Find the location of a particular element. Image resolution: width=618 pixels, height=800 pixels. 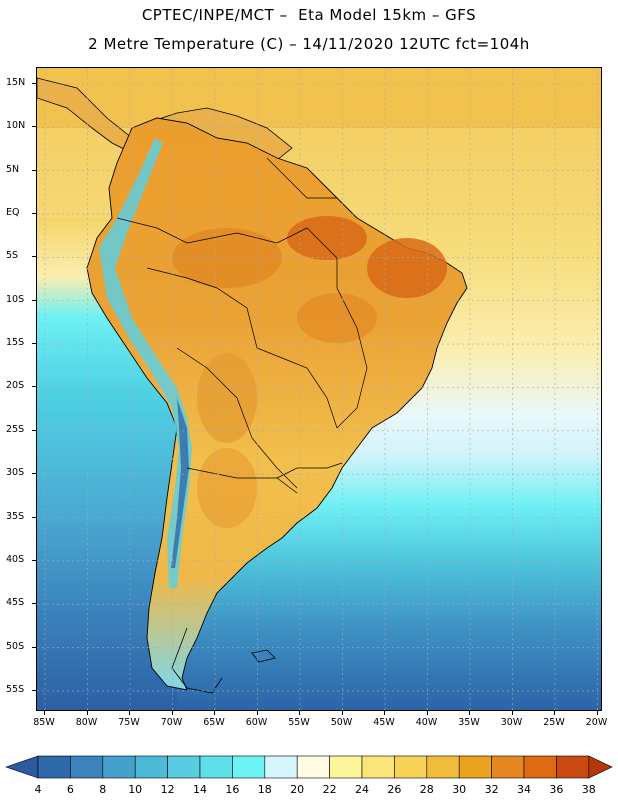

colorbar-level-label: 28 is located at coordinates (426, 789).